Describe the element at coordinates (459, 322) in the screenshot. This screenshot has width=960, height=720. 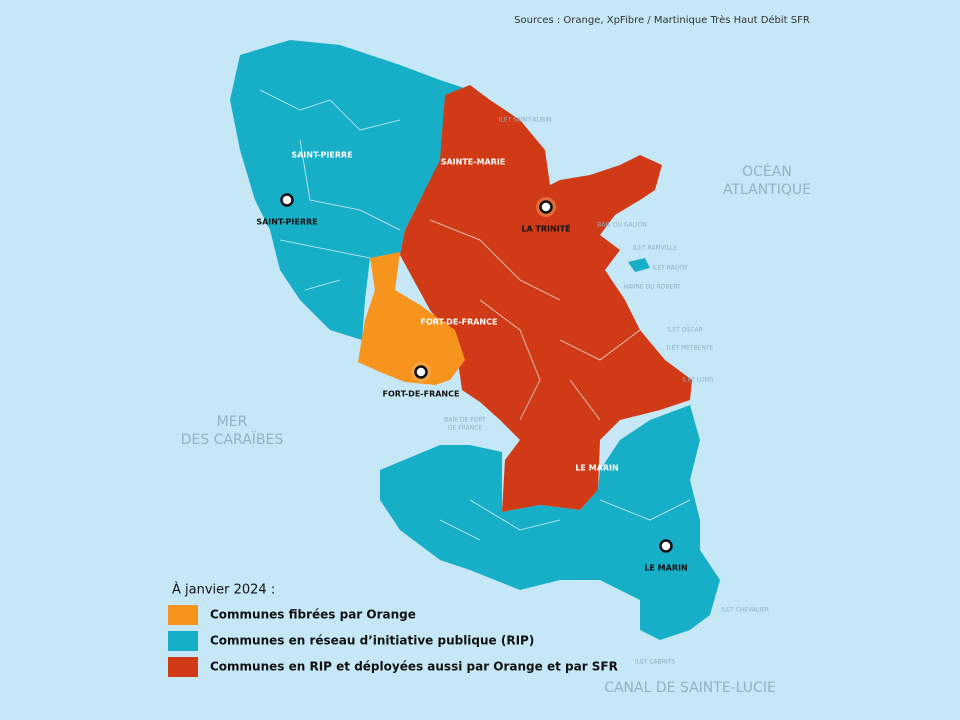
I see `region-label: FORT-DE-FRANCE` at that location.